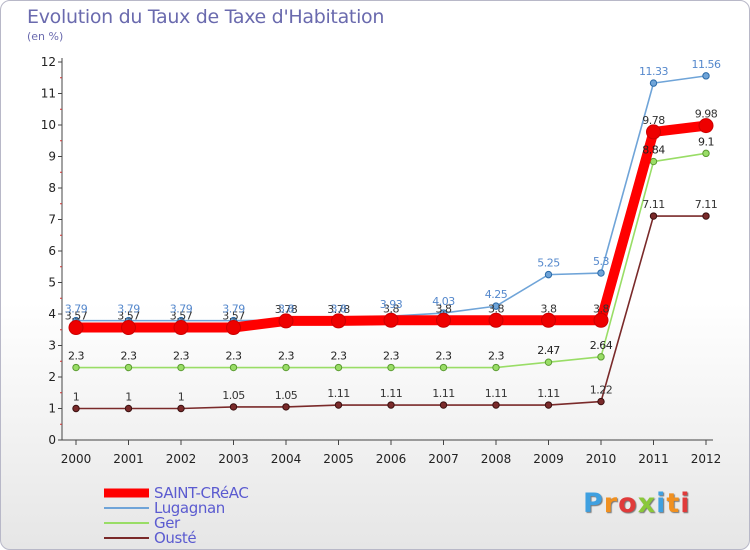 The height and width of the screenshot is (550, 750). Describe the element at coordinates (548, 459) in the screenshot. I see `x-tick-label: 2009` at that location.